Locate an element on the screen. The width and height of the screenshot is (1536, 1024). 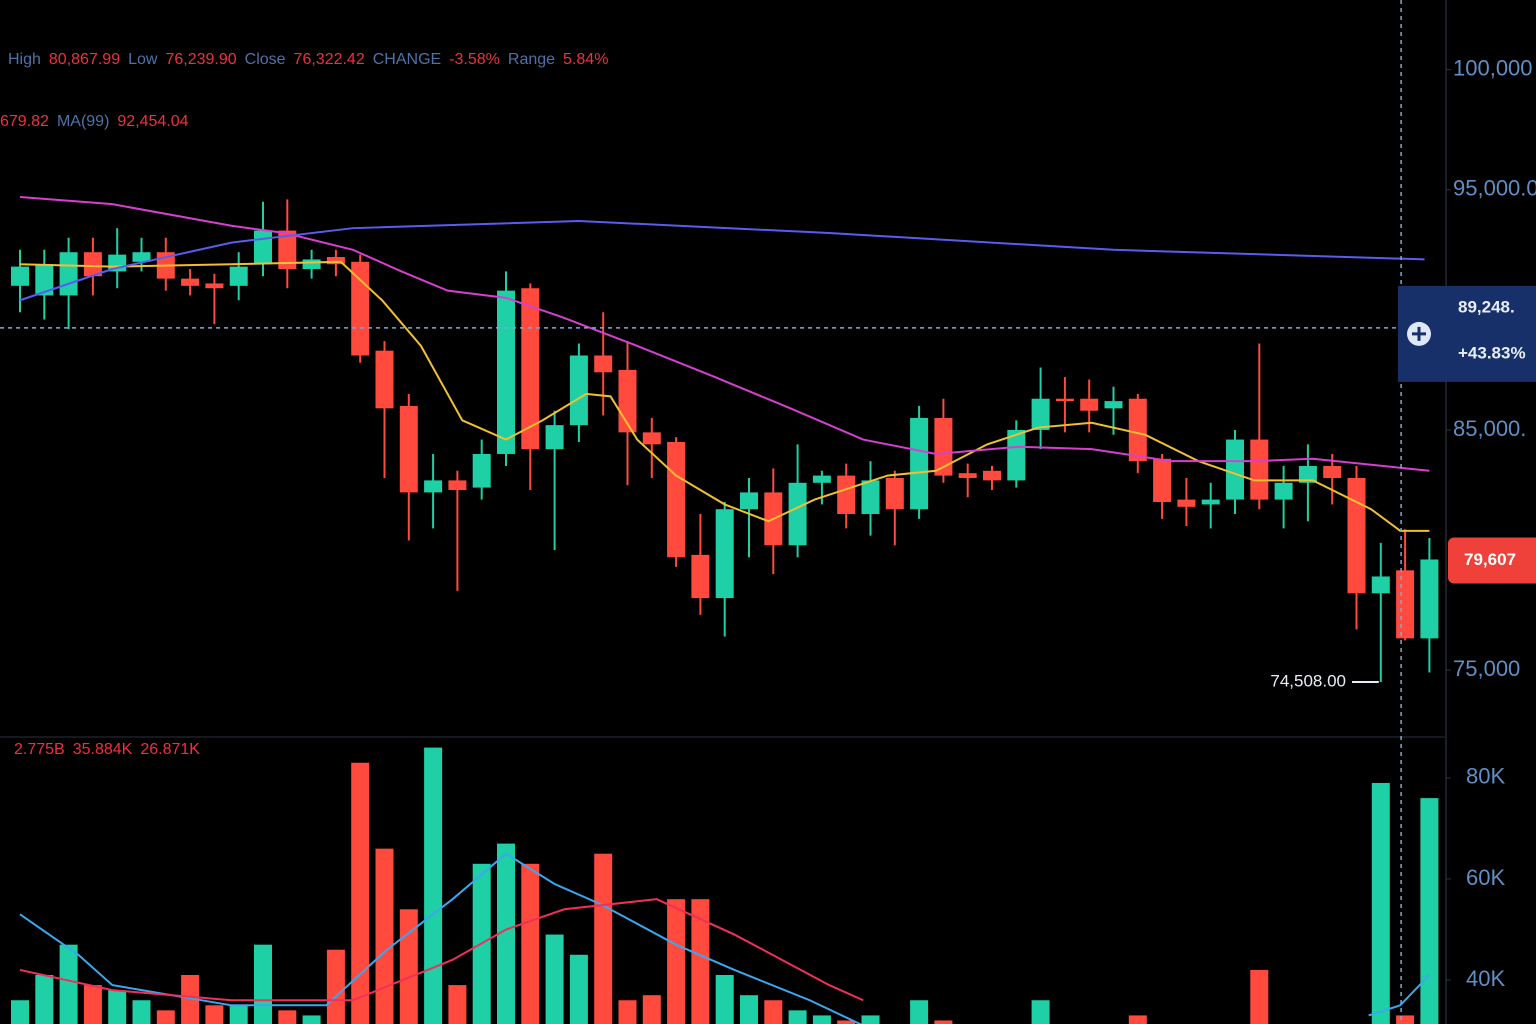
header-value: 26.871K is located at coordinates (170, 749).